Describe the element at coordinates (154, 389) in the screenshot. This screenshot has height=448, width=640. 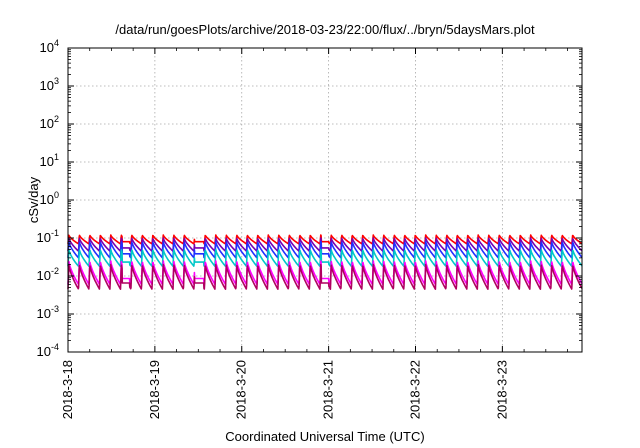
I see `x-tick-label: 2018-3-19` at that location.